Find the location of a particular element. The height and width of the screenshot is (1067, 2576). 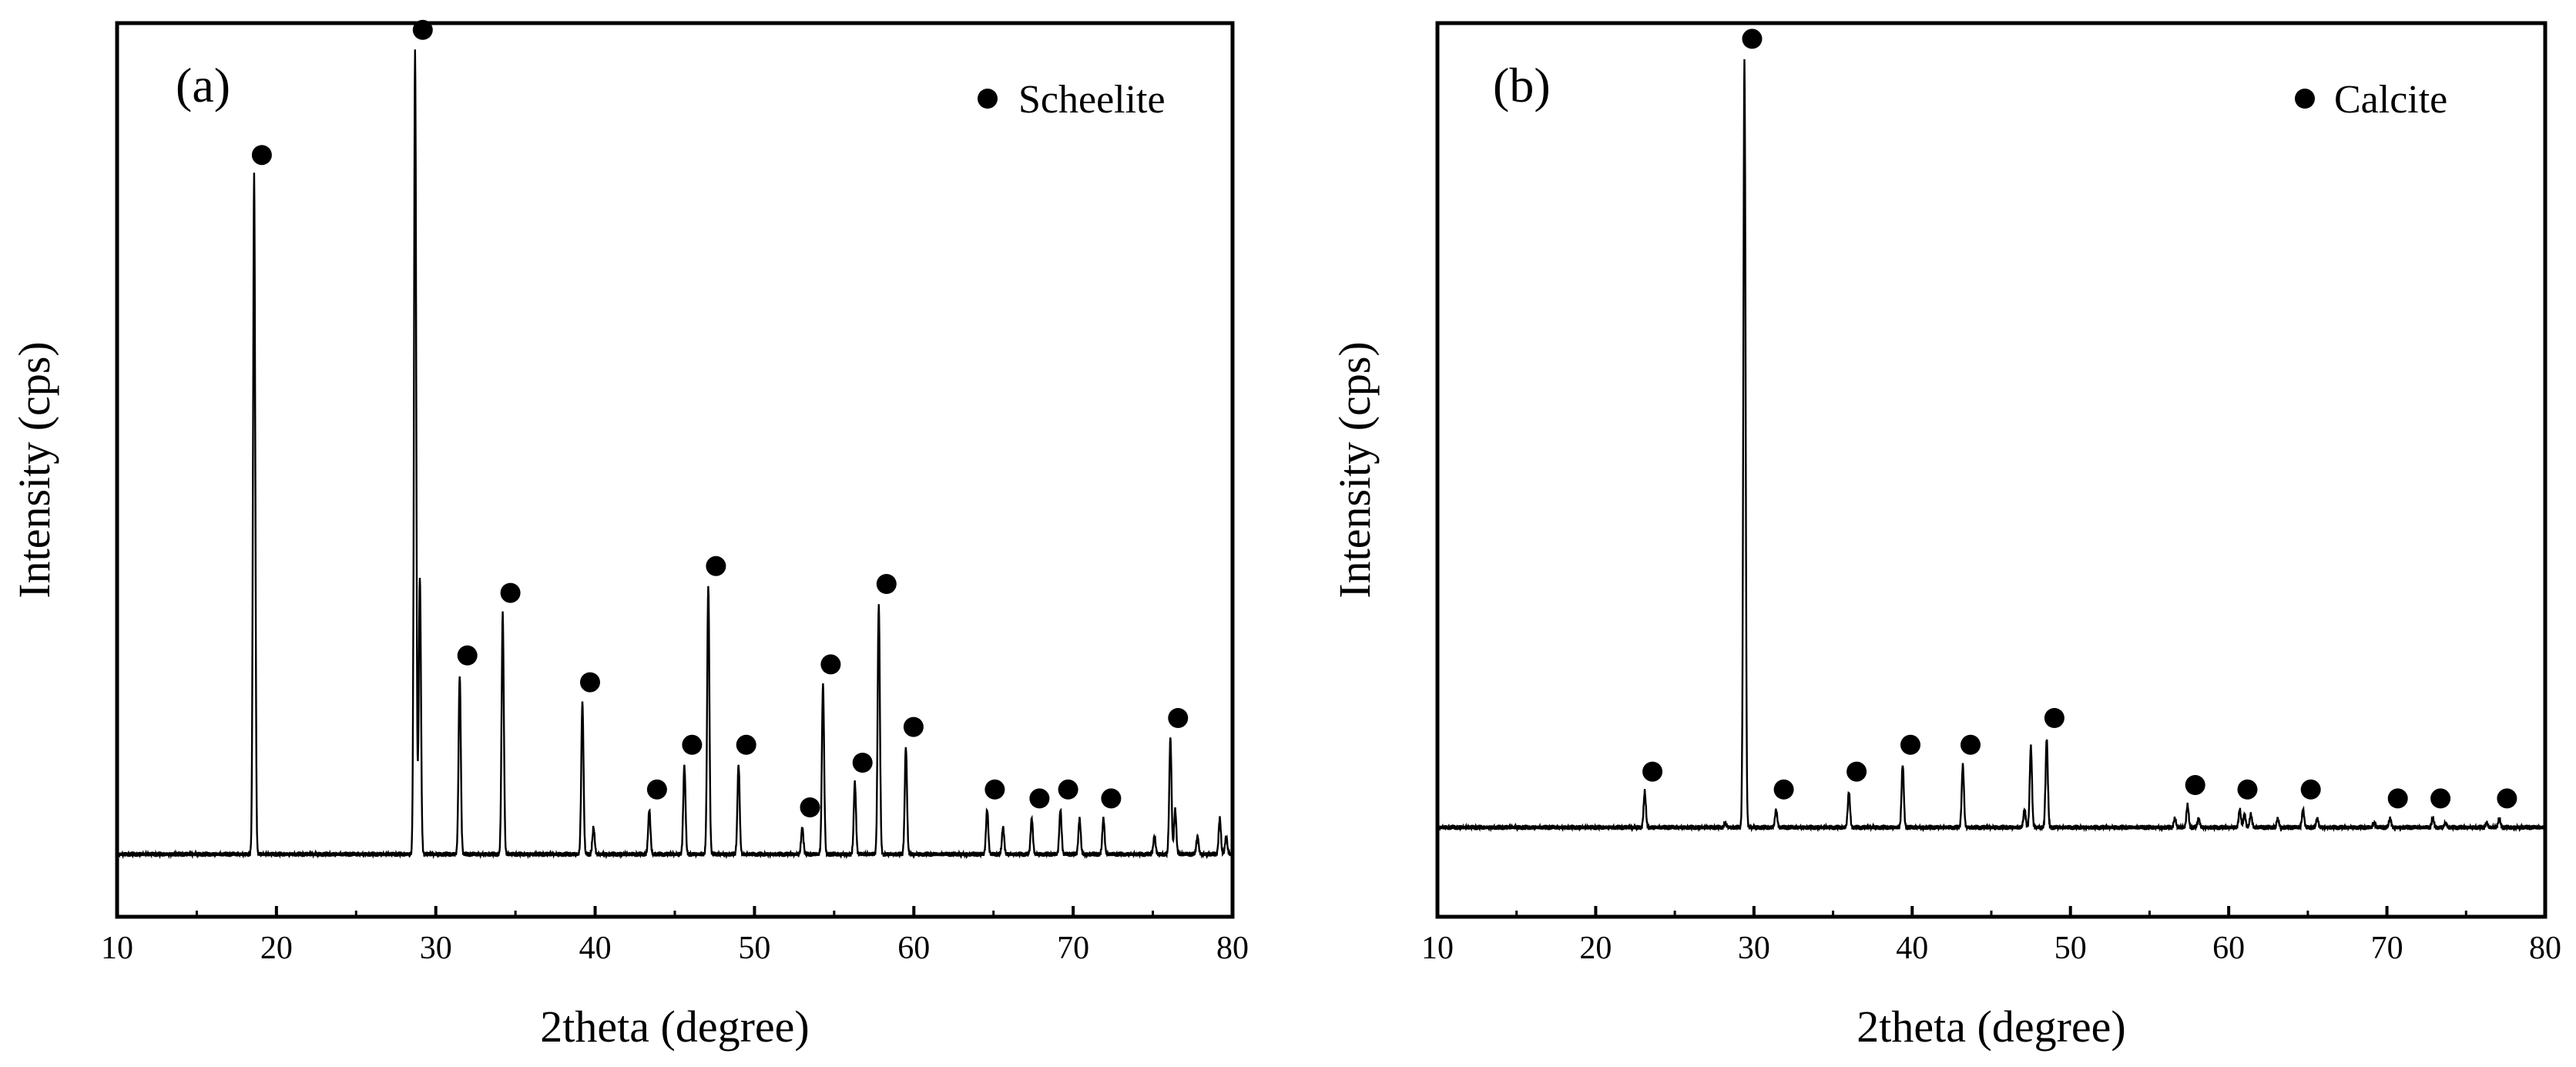

panel-b-legend-marker is located at coordinates (2305, 99).